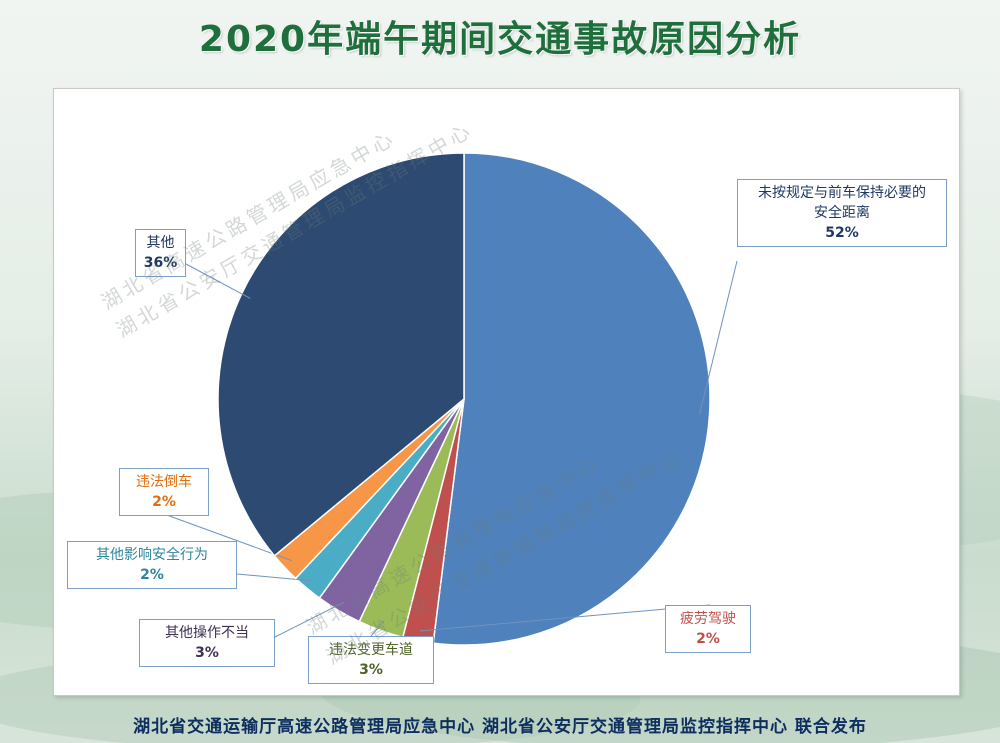 This screenshot has height=743, width=1000. What do you see at coordinates (207, 643) in the screenshot?
I see `label-other-improper-operation: 其他操作不当 3%` at bounding box center [207, 643].